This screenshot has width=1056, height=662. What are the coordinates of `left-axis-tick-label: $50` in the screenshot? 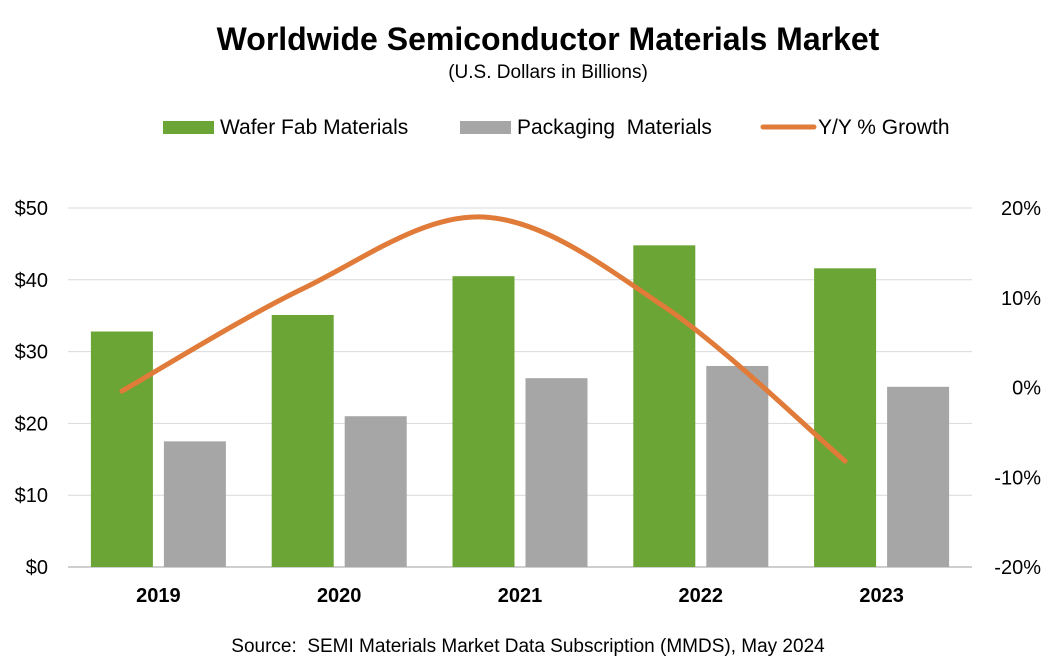 It's located at (31, 209).